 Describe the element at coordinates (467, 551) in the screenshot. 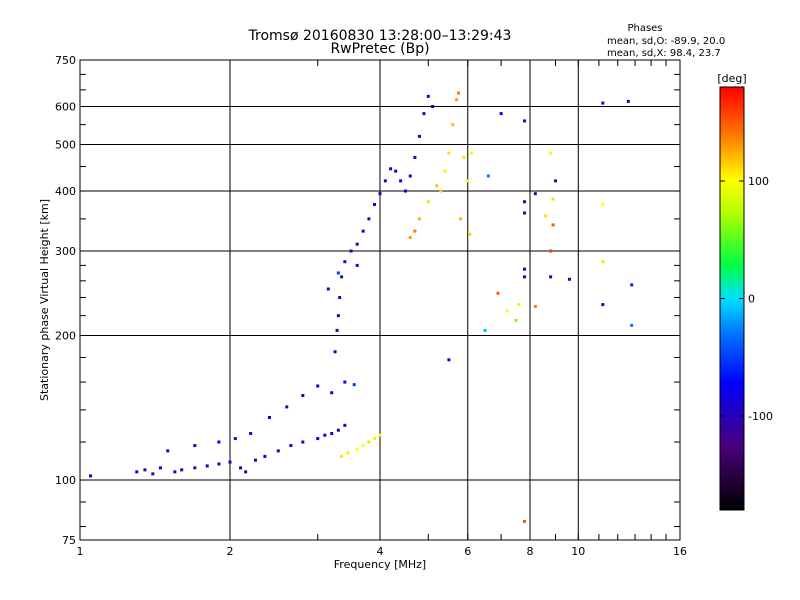

I see `x-tick-label: 6` at that location.